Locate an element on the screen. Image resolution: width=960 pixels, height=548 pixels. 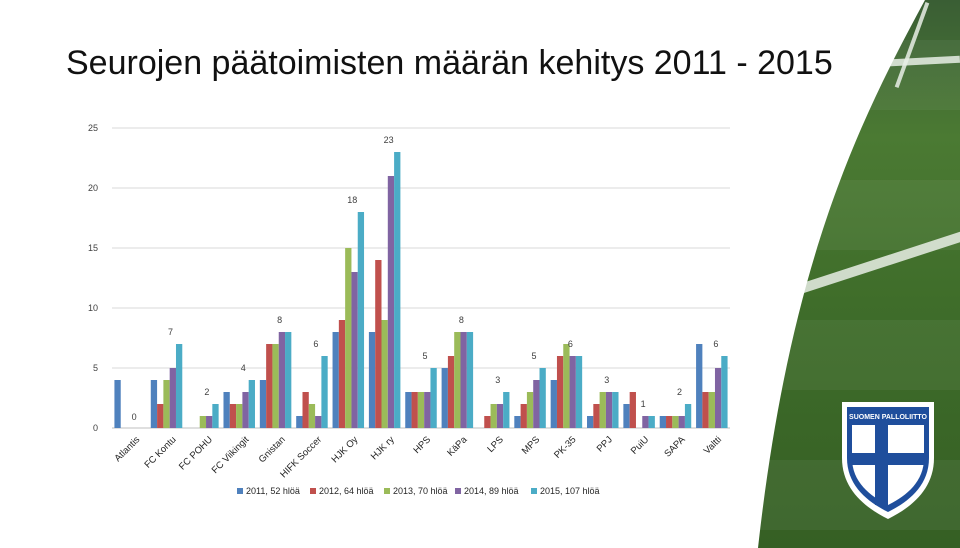
x-tick-label: FC Viikingit is located at coordinates (231, 455).